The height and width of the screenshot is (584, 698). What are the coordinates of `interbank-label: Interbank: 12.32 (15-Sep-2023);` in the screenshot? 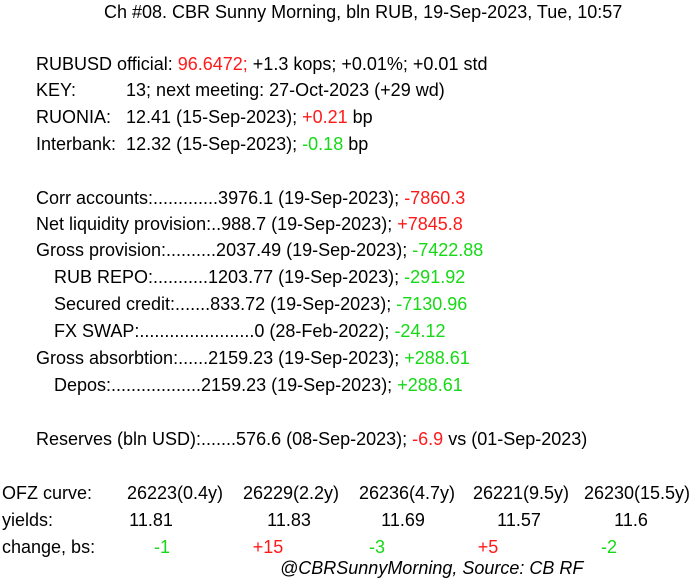 It's located at (169, 144).